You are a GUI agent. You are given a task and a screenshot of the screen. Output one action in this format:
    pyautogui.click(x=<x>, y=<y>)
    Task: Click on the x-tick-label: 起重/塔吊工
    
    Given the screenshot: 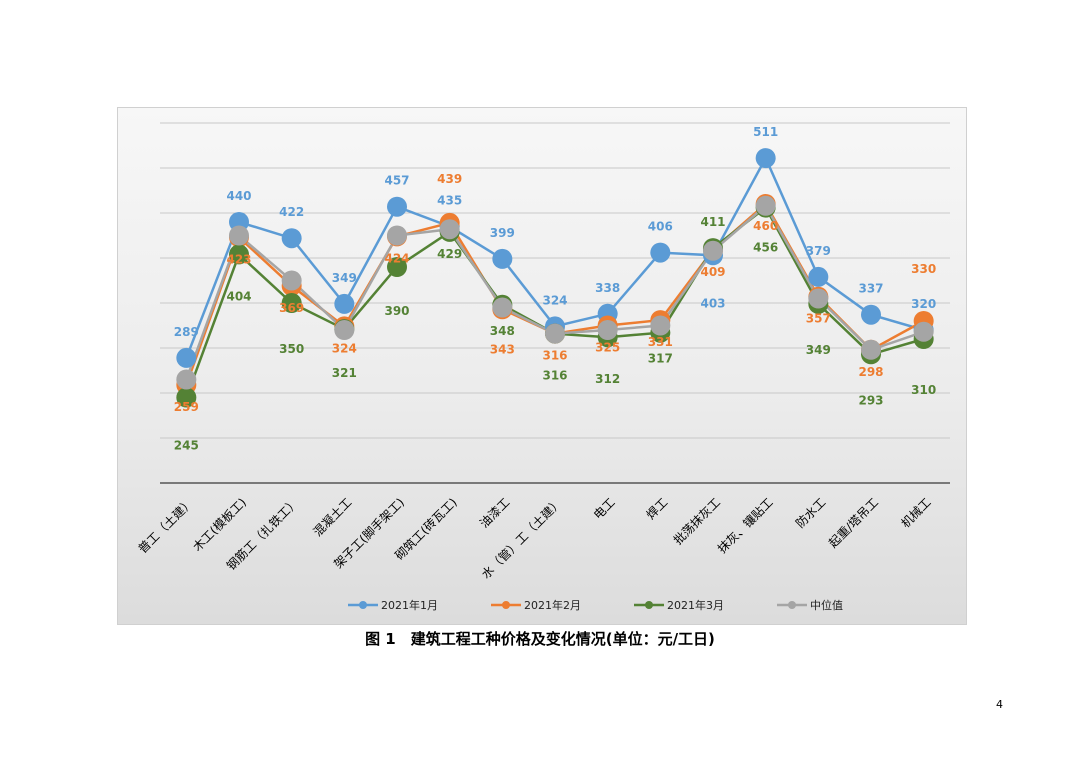 What is the action you would take?
    pyautogui.click(x=853, y=522)
    